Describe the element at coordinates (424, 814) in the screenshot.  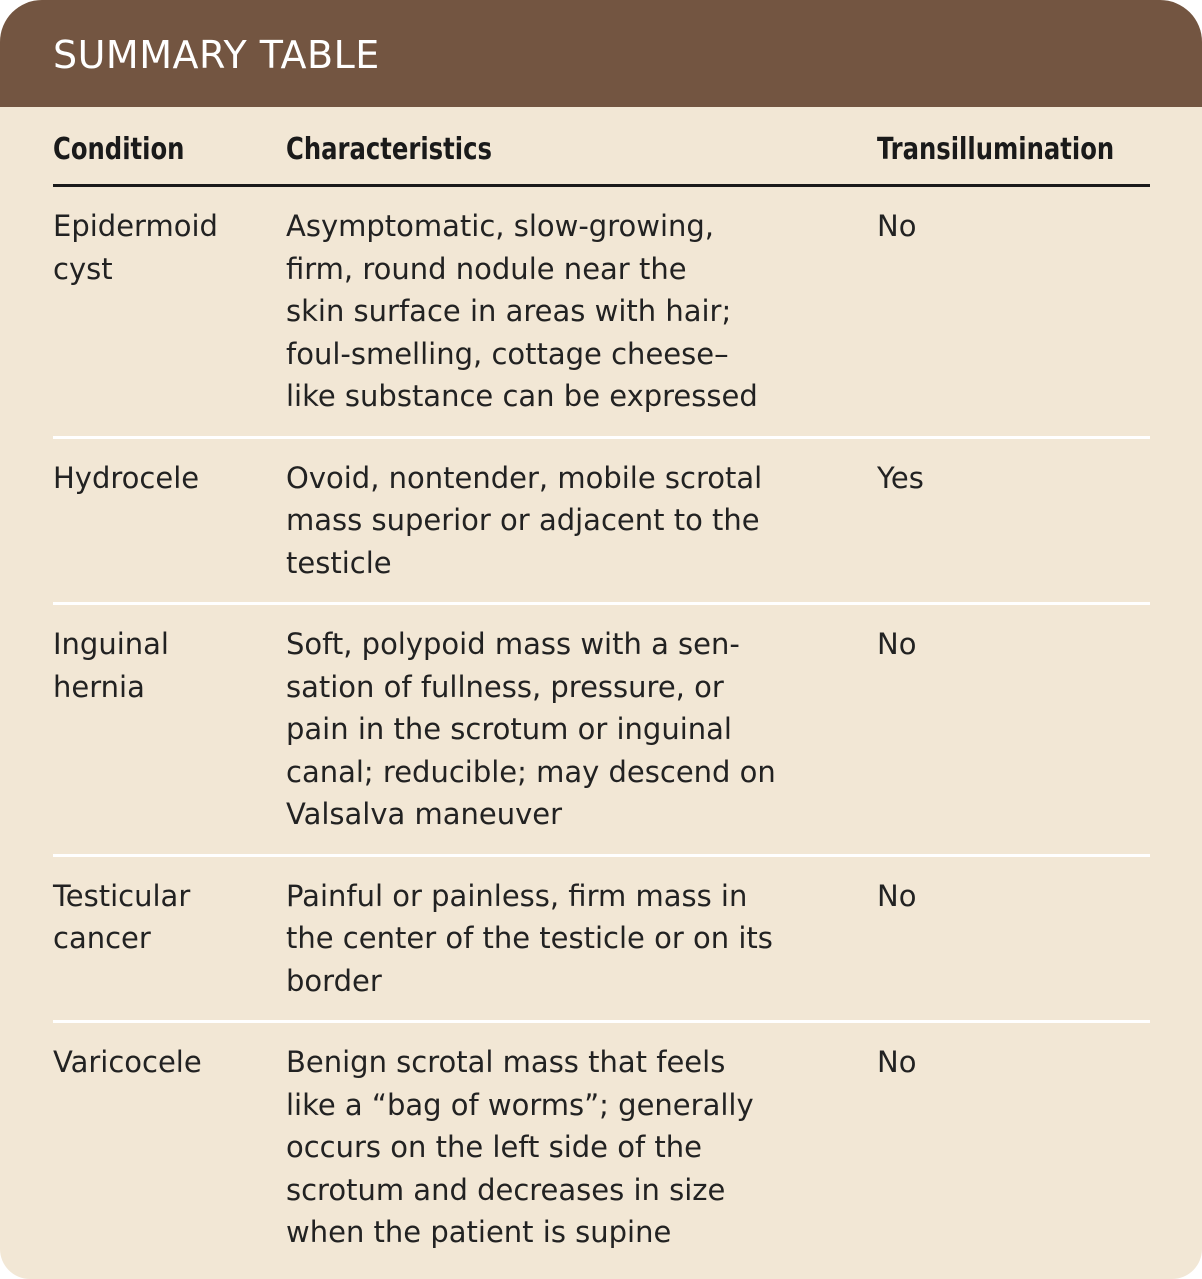
I see `characteristics-line: Valsalva maneuver` at that location.